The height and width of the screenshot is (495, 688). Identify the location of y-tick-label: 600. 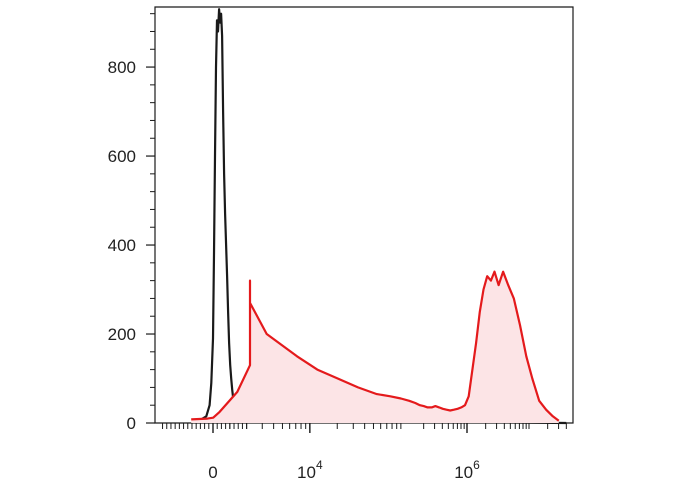
(122, 156).